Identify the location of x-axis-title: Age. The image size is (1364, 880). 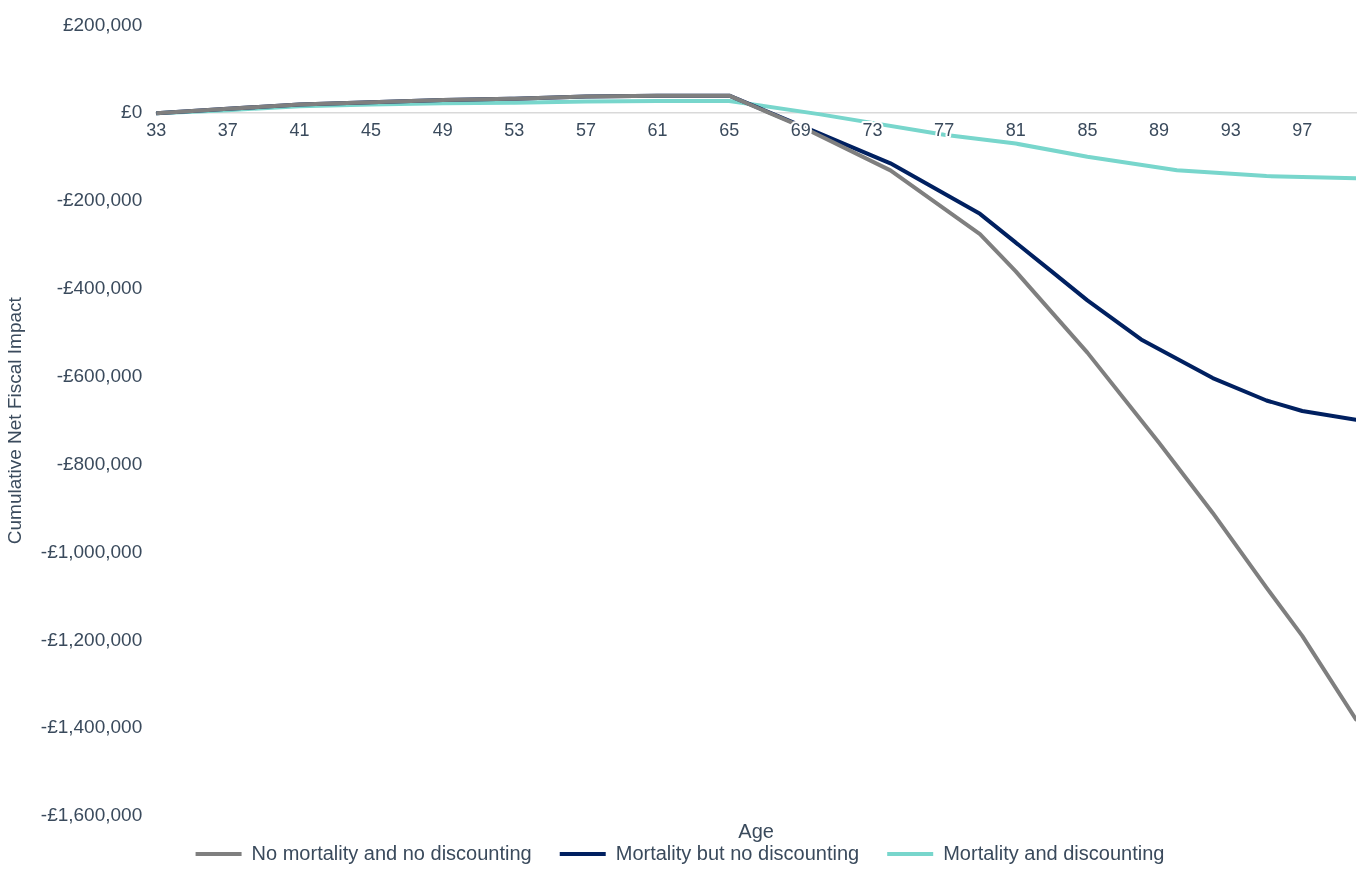
(756, 830).